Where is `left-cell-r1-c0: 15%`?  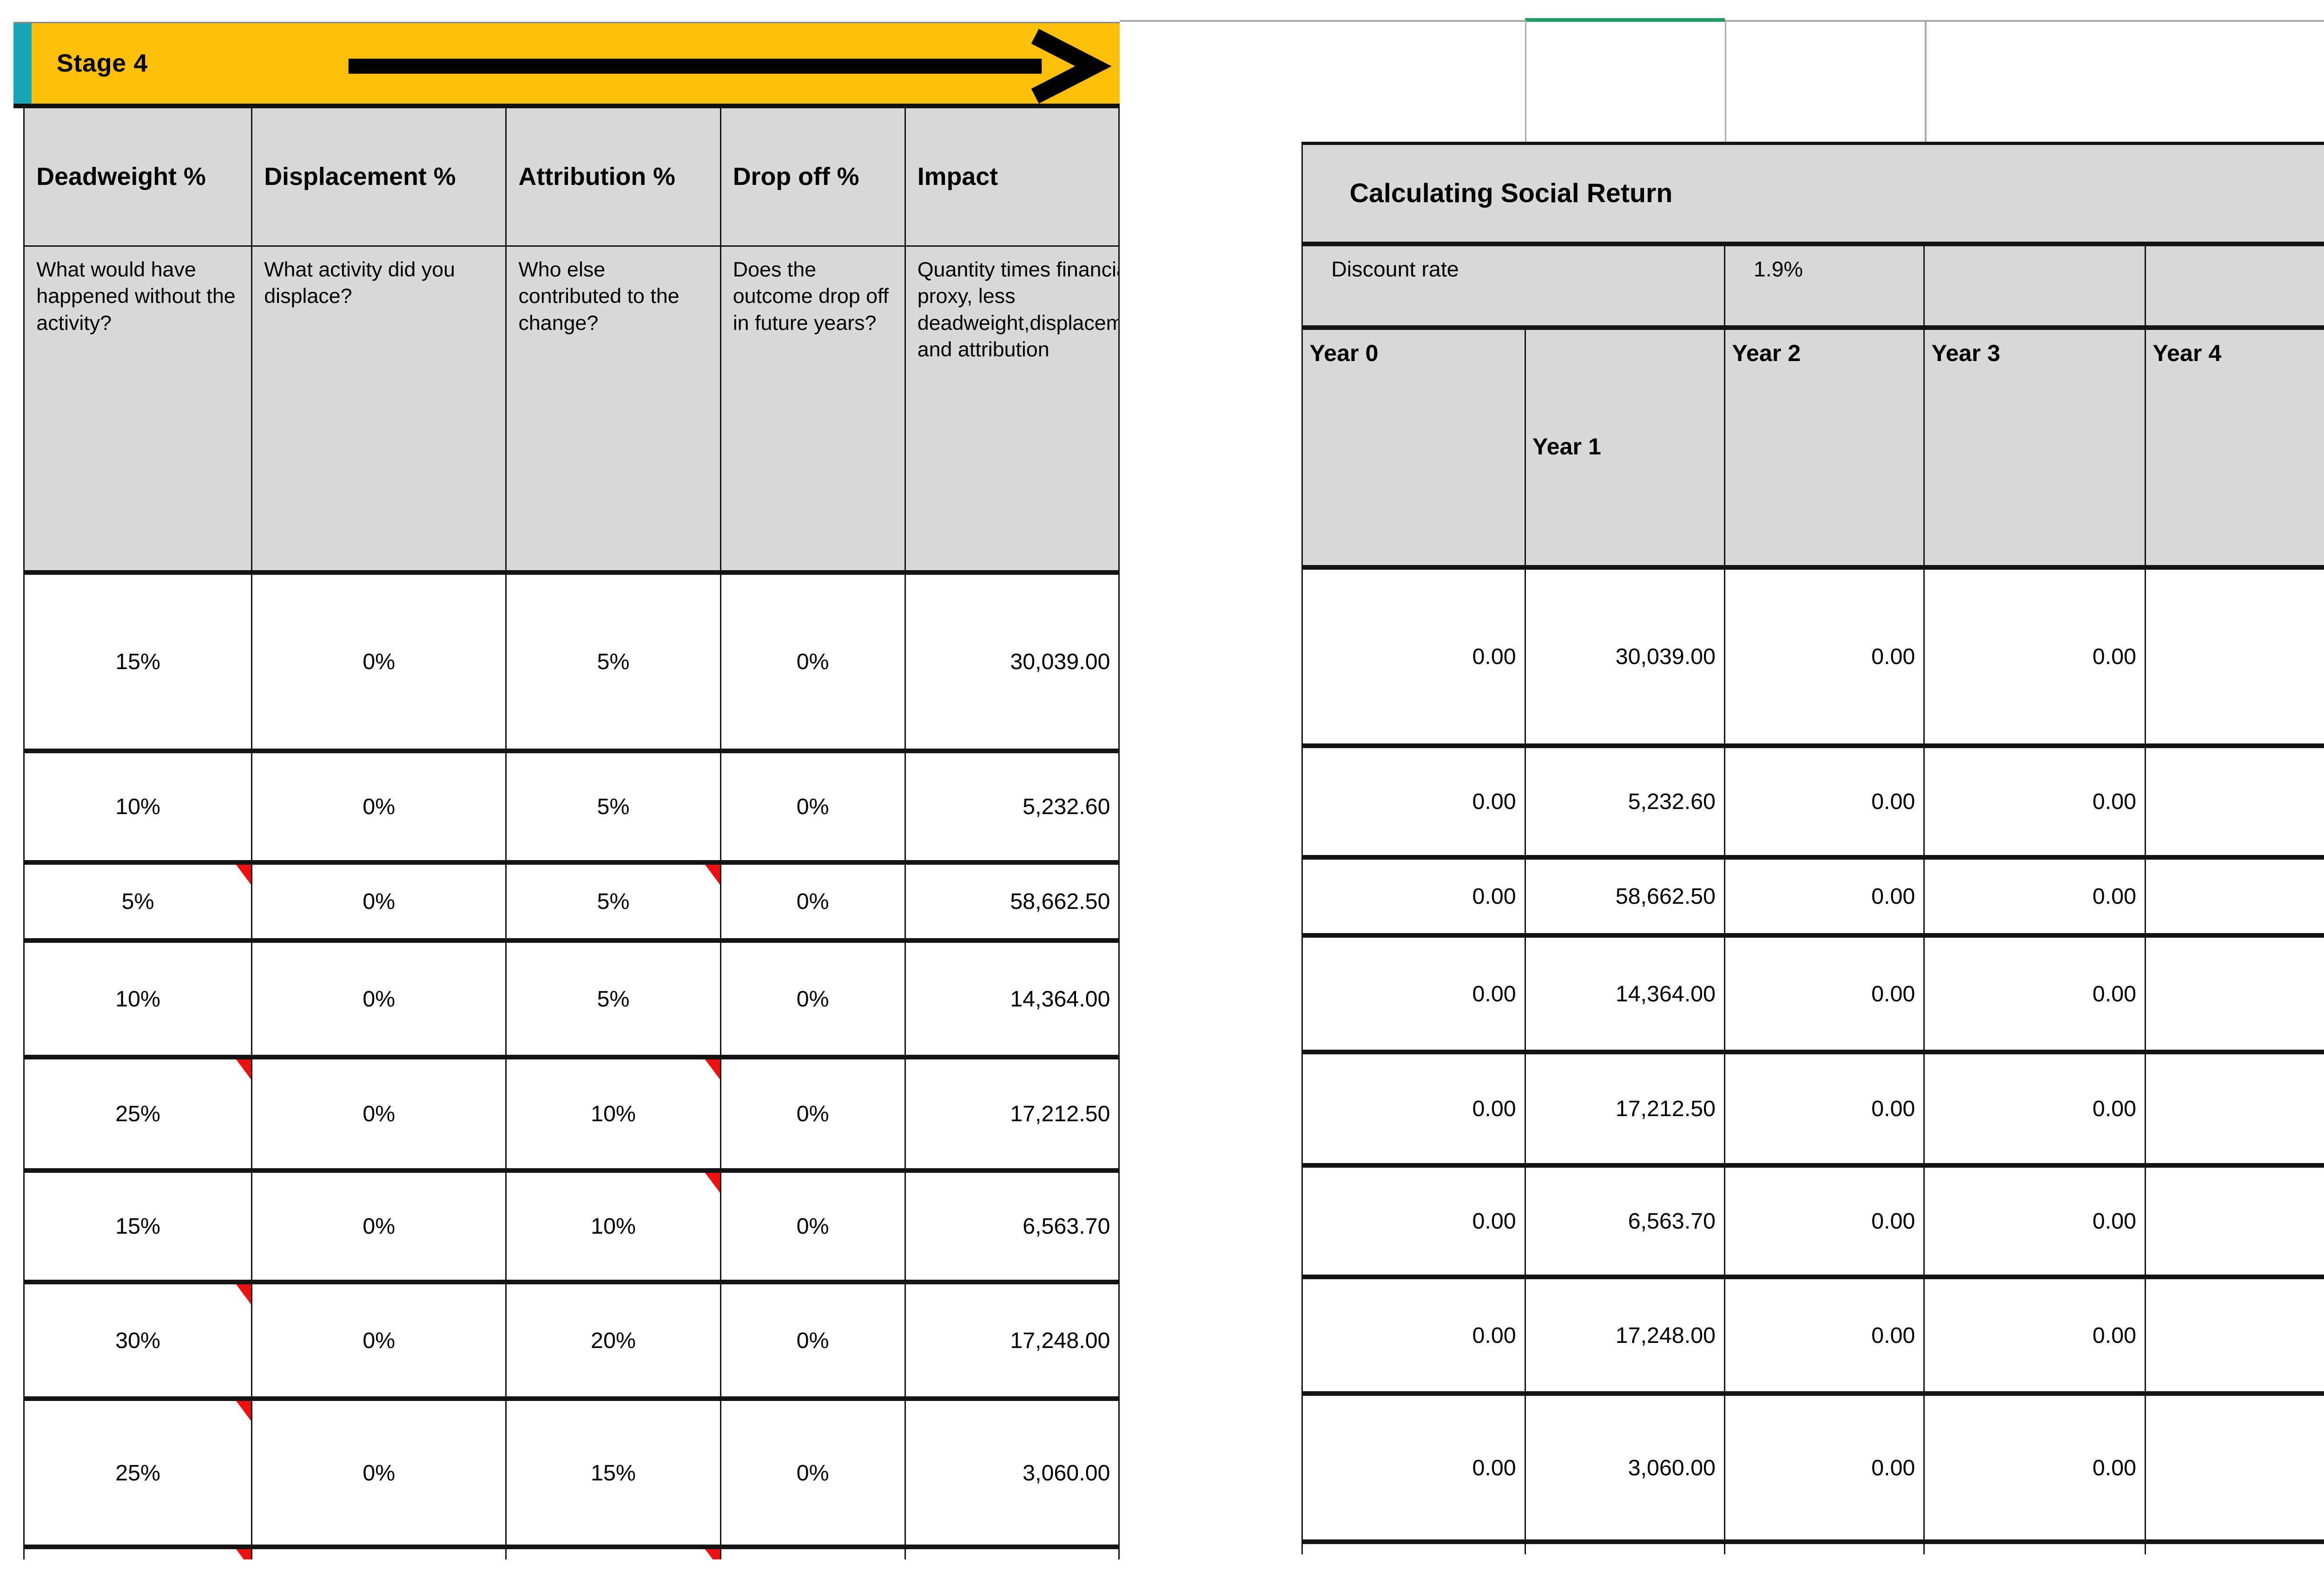 left-cell-r1-c0: 15% is located at coordinates (139, 661).